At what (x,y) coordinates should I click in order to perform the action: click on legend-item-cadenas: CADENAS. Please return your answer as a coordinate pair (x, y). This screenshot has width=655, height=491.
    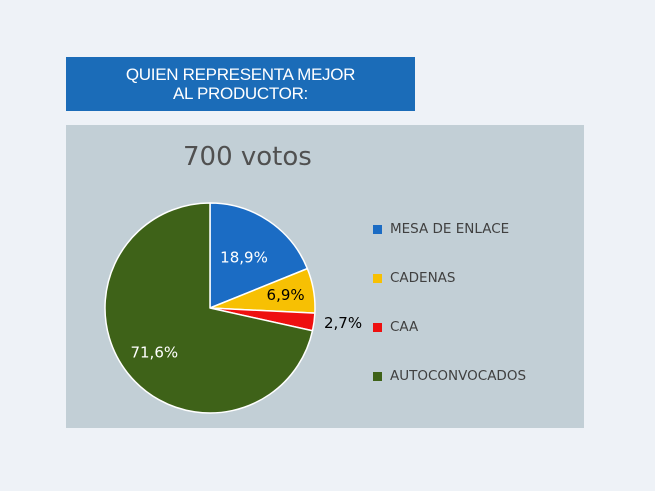
    Looking at the image, I should click on (449, 278).